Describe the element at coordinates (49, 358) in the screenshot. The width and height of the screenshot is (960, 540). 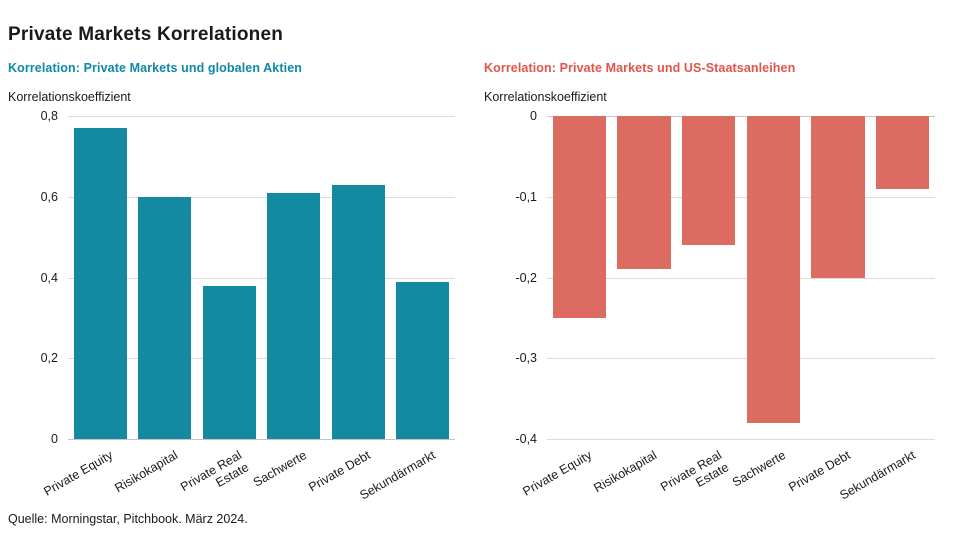
I see `y-tick-label: 0,2` at that location.